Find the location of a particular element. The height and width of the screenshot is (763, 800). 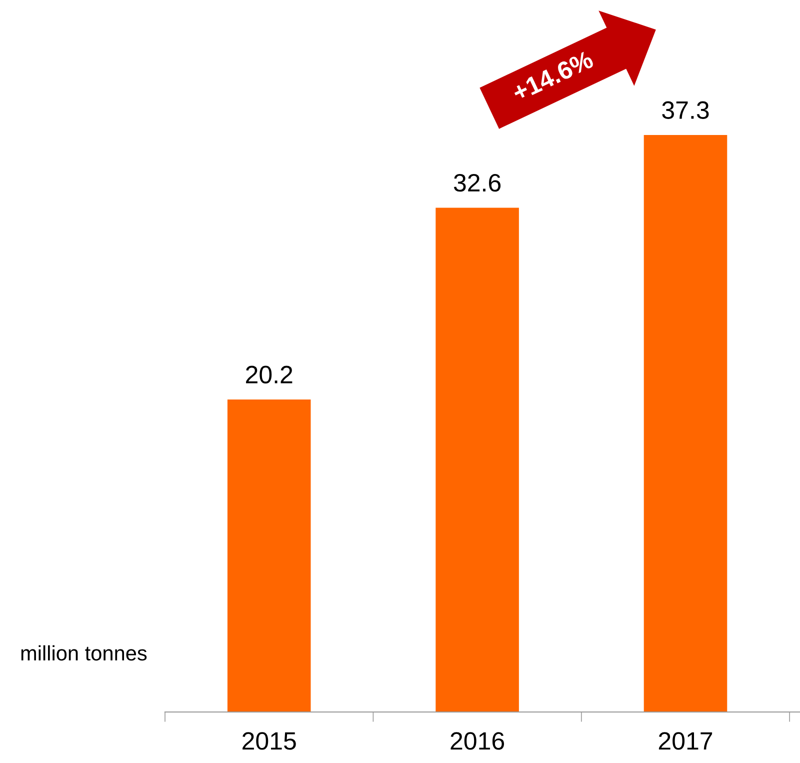

data-label: 20.2 is located at coordinates (269, 375).